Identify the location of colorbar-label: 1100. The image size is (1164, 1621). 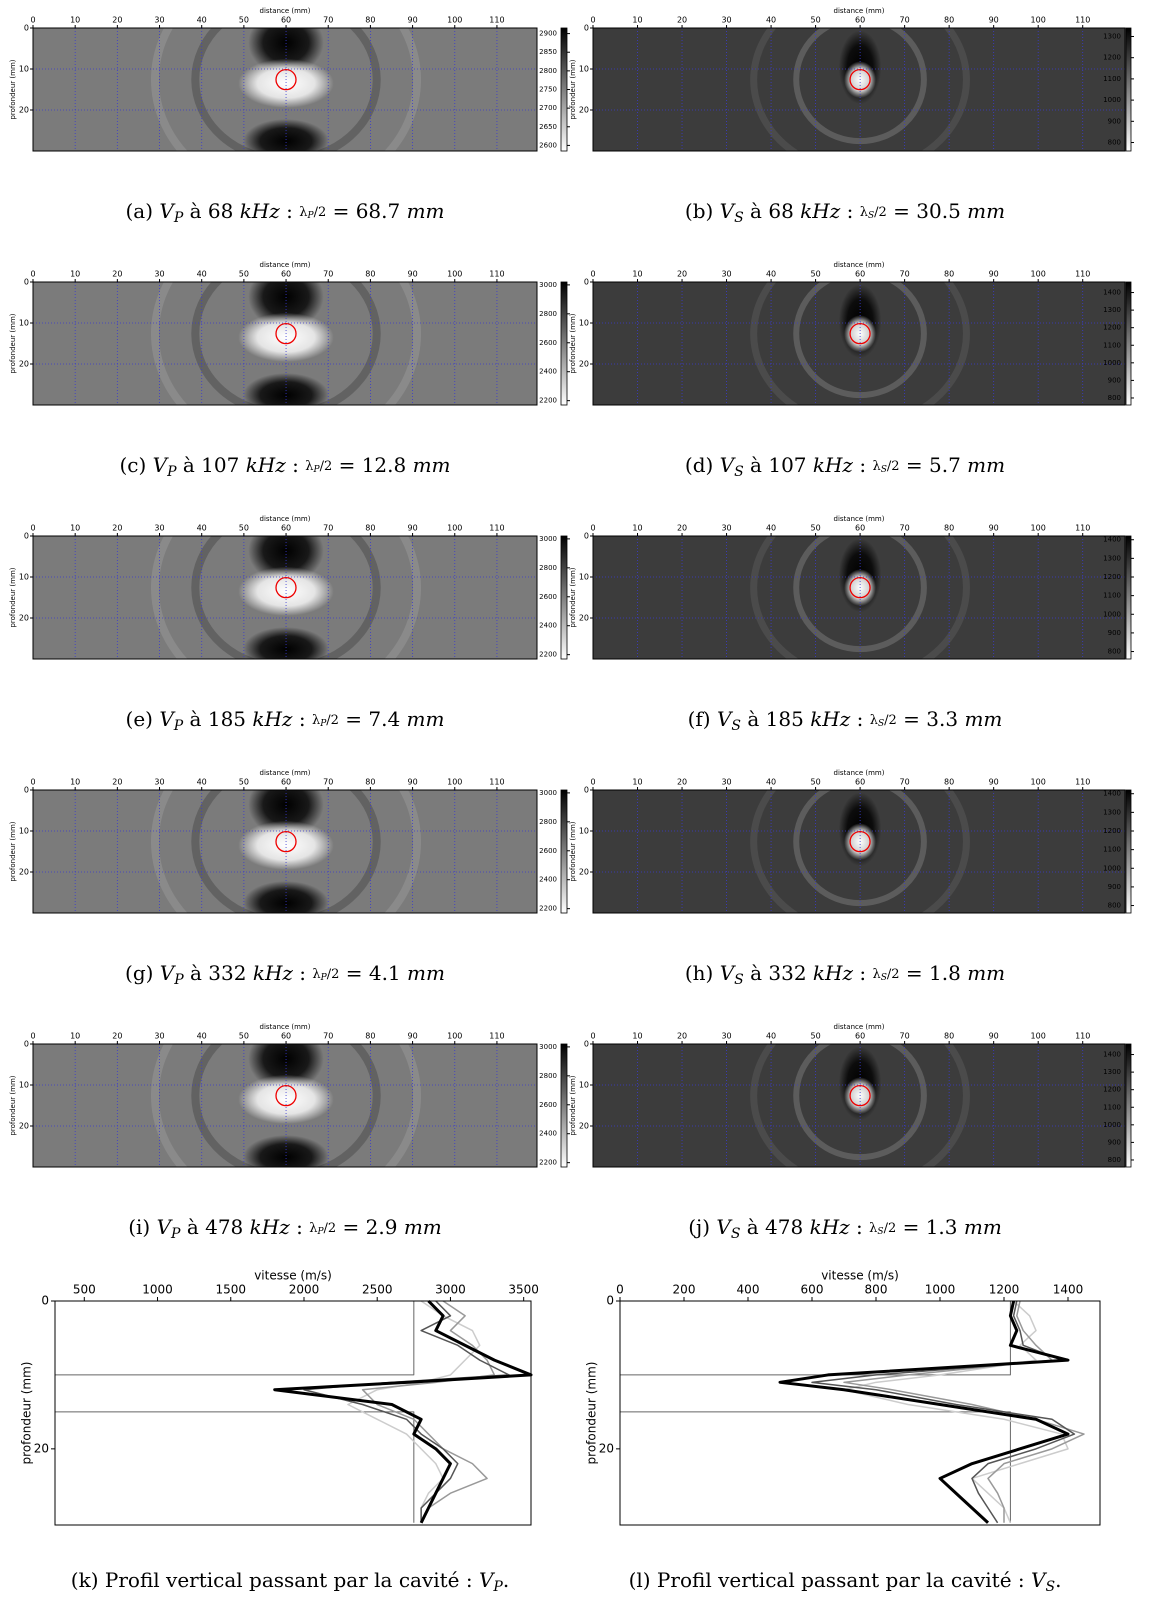
(1112, 345).